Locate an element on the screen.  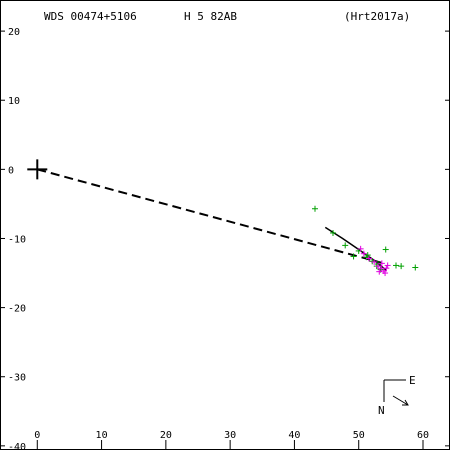
x-tick-label: 60 is located at coordinates (423, 435).